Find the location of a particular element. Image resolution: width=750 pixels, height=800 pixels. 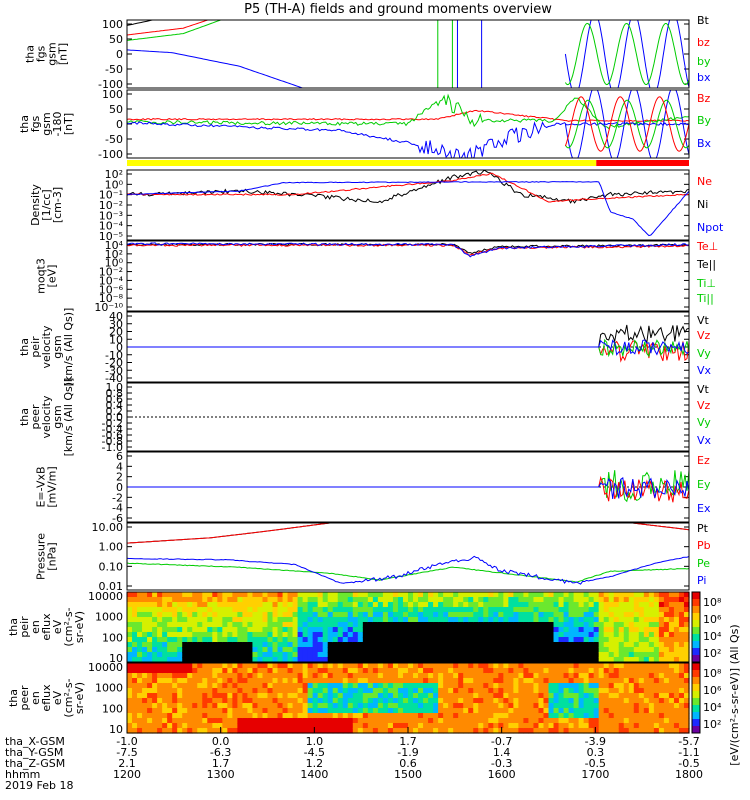

legend-entry: Ez is located at coordinates (703, 460).